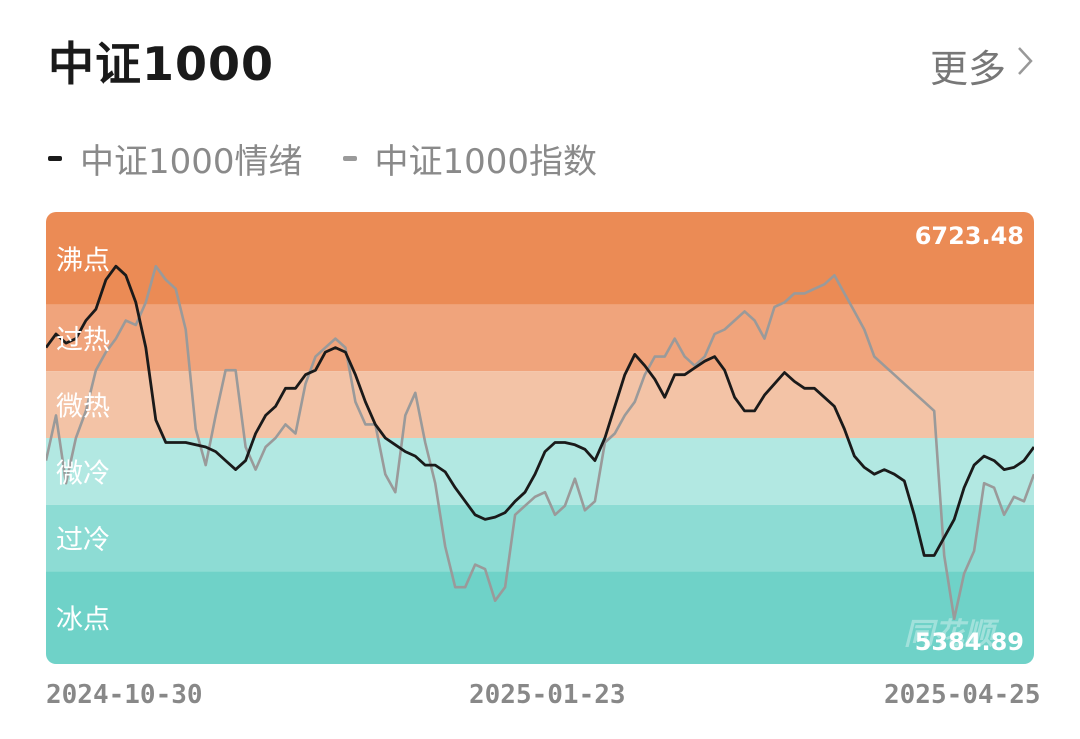 This screenshot has height=739, width=1080. I want to click on x-tick-label: 2025-04-25, so click(962, 695).